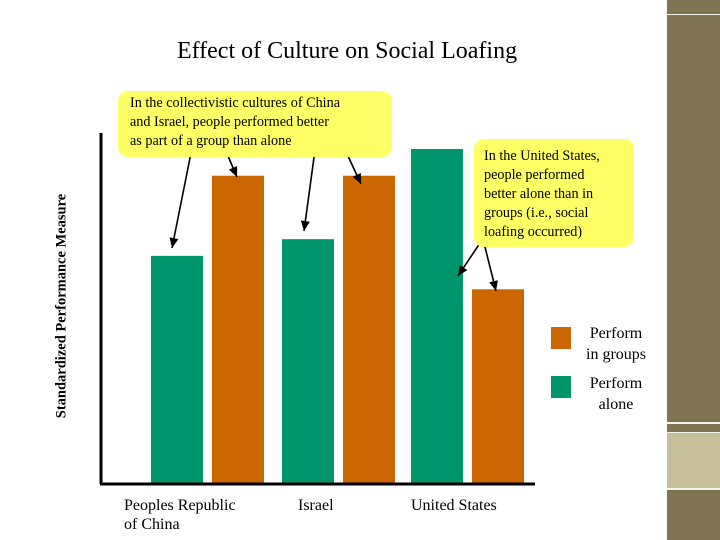 Image resolution: width=720 pixels, height=540 pixels. What do you see at coordinates (308, 361) in the screenshot?
I see `bar-israel-alone` at bounding box center [308, 361].